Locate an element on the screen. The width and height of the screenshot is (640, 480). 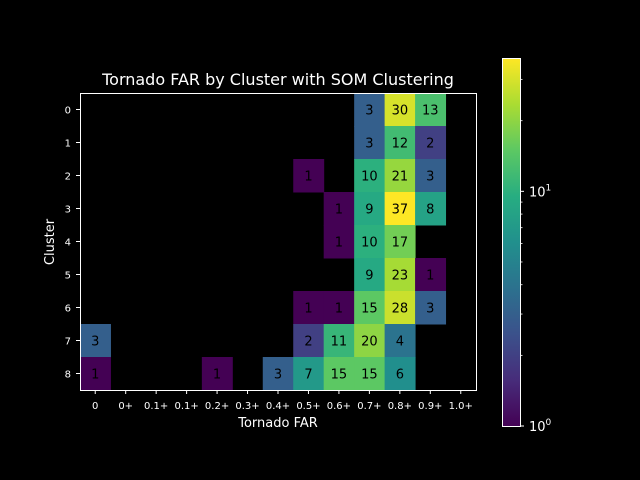
x-axis-label: Tornado FAR is located at coordinates (277, 423).